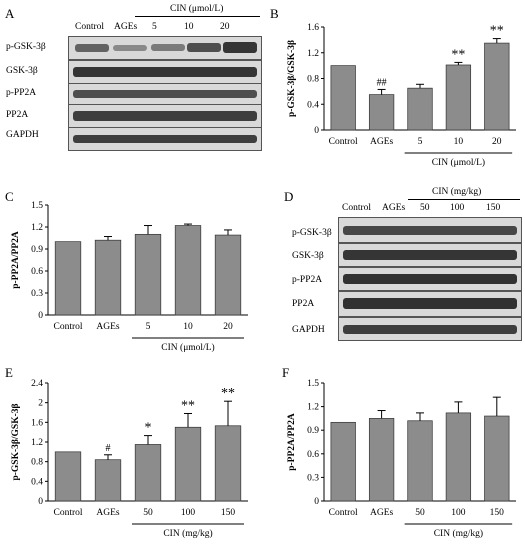 This screenshot has height=555, width=525. I want to click on panel-label-d: D, so click(289, 196).